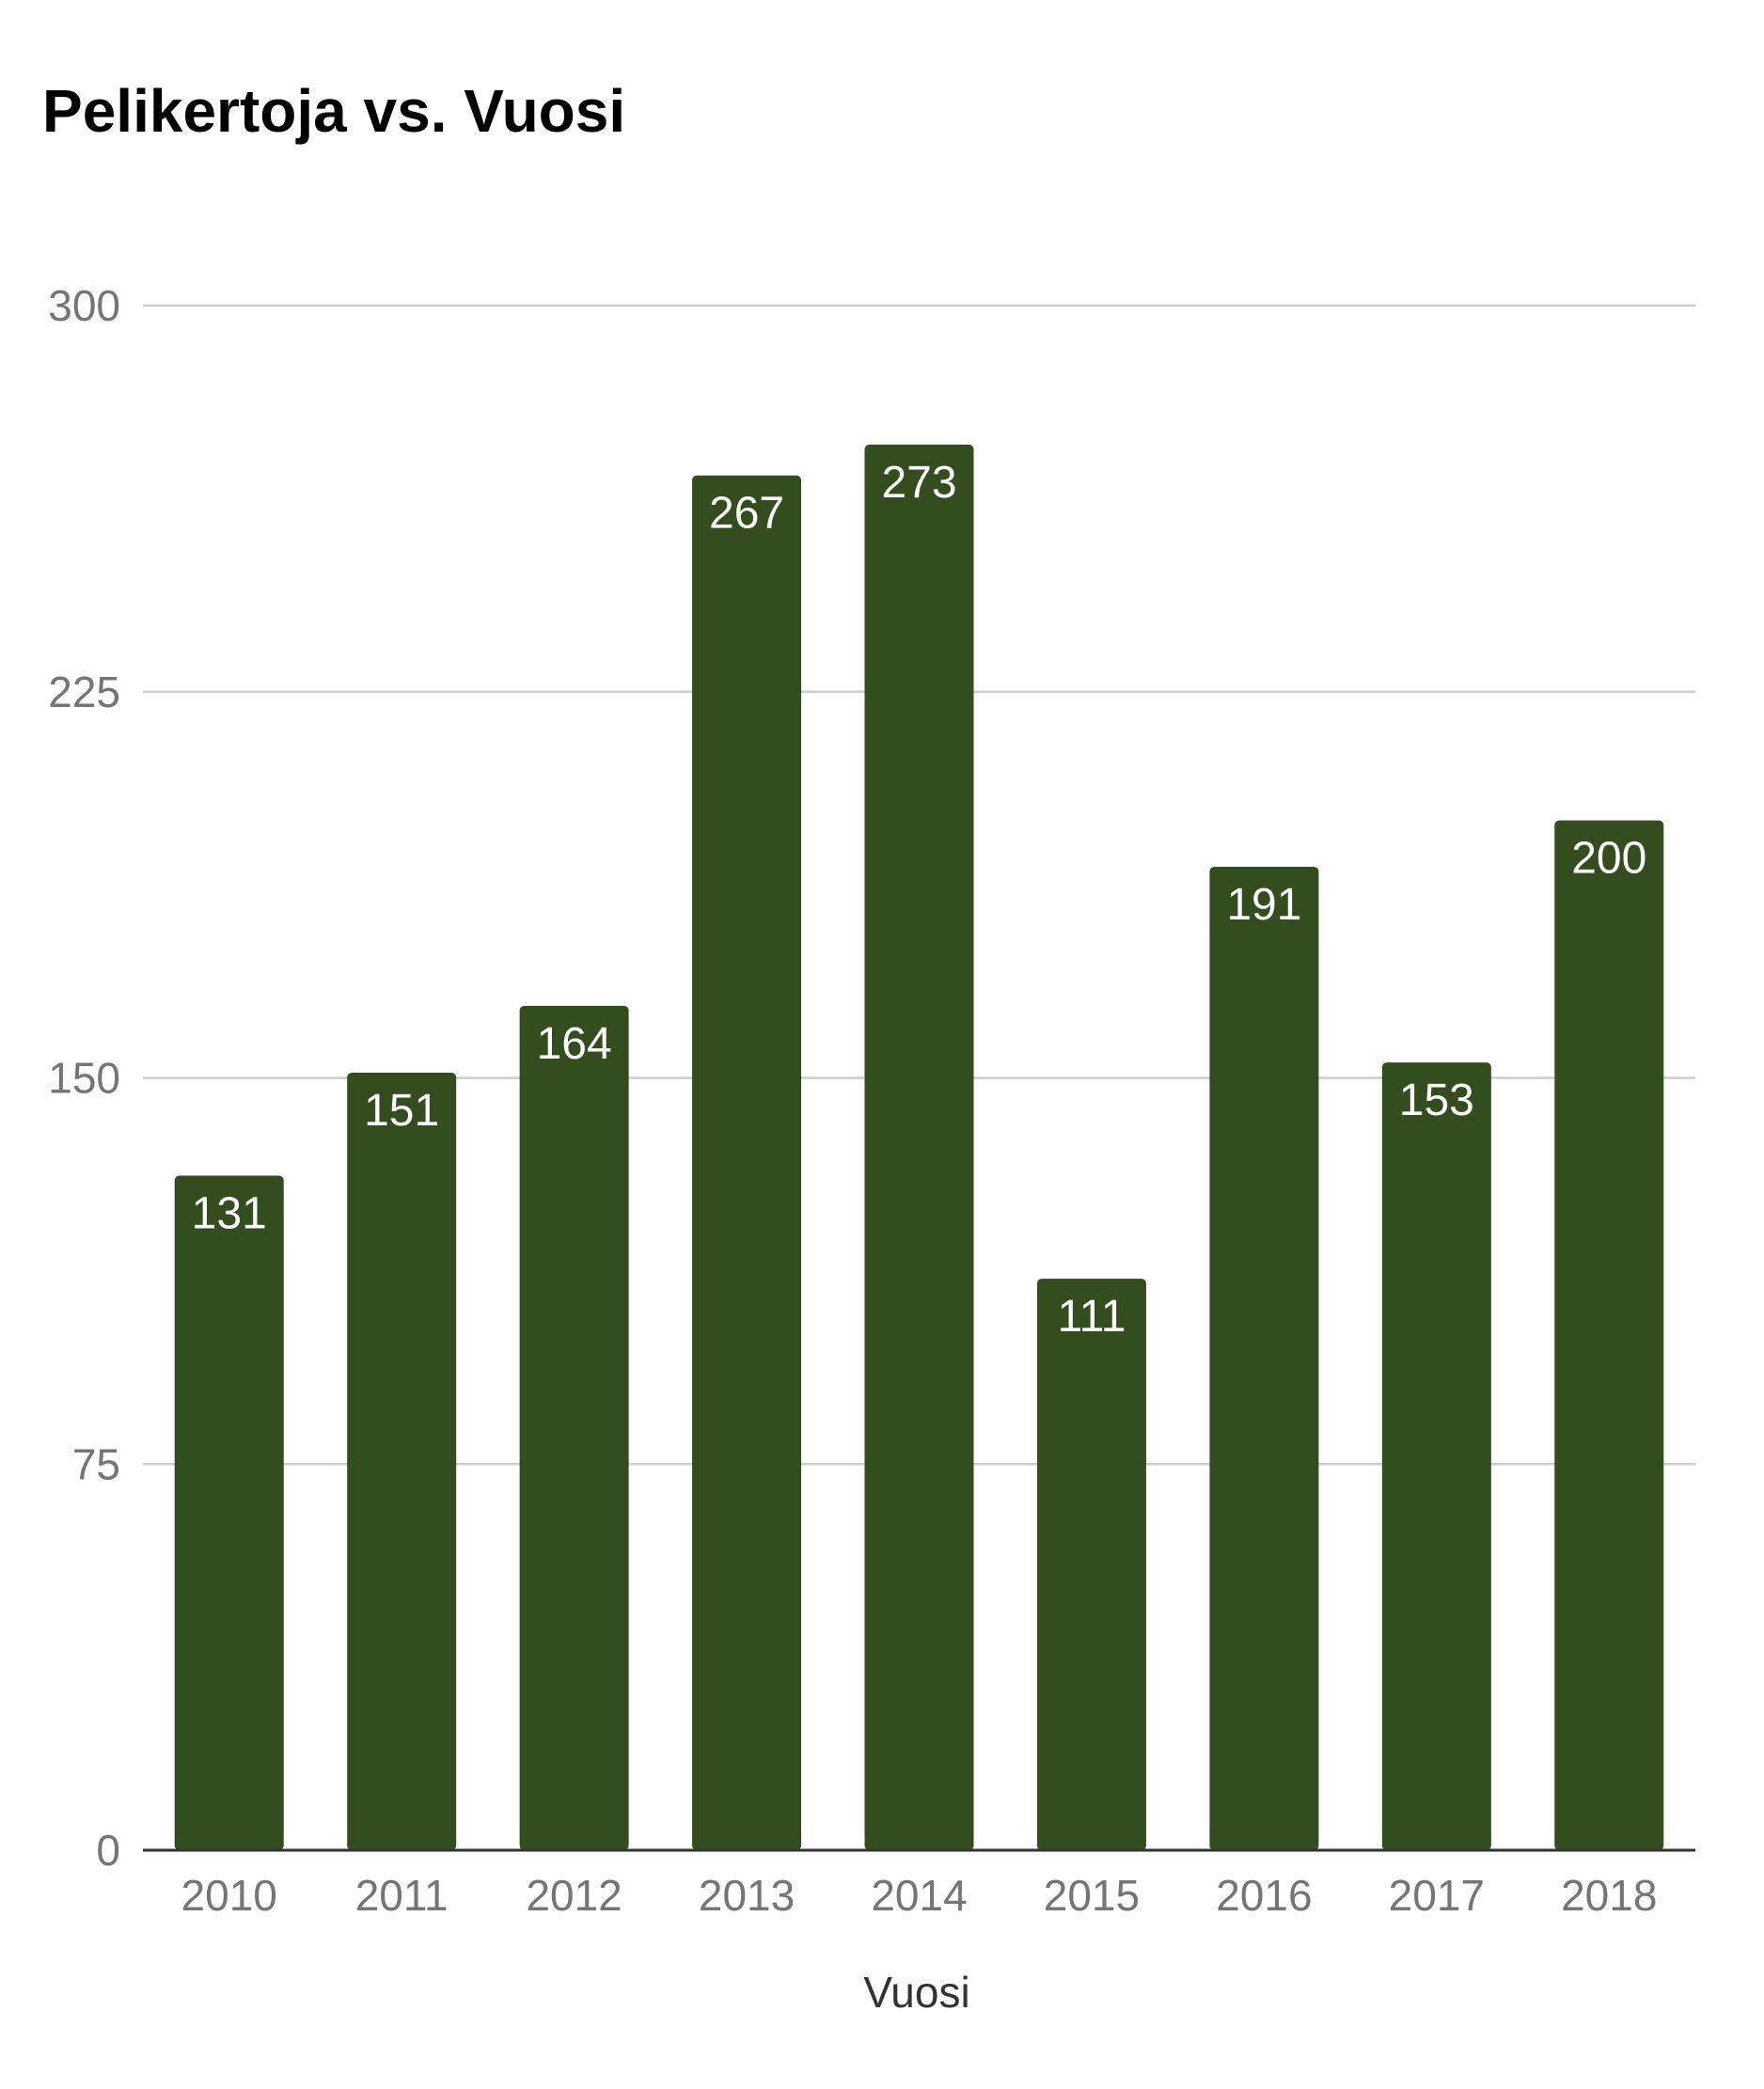  I want to click on y-tick-label: 75, so click(96, 1463).